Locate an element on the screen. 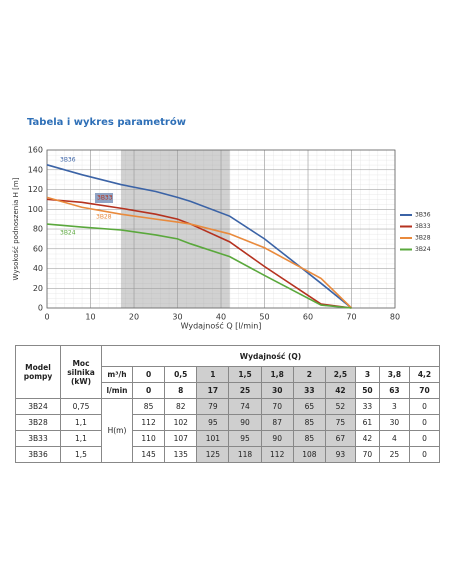 The image size is (452, 584). header-model: Model pompy is located at coordinates (38, 372).